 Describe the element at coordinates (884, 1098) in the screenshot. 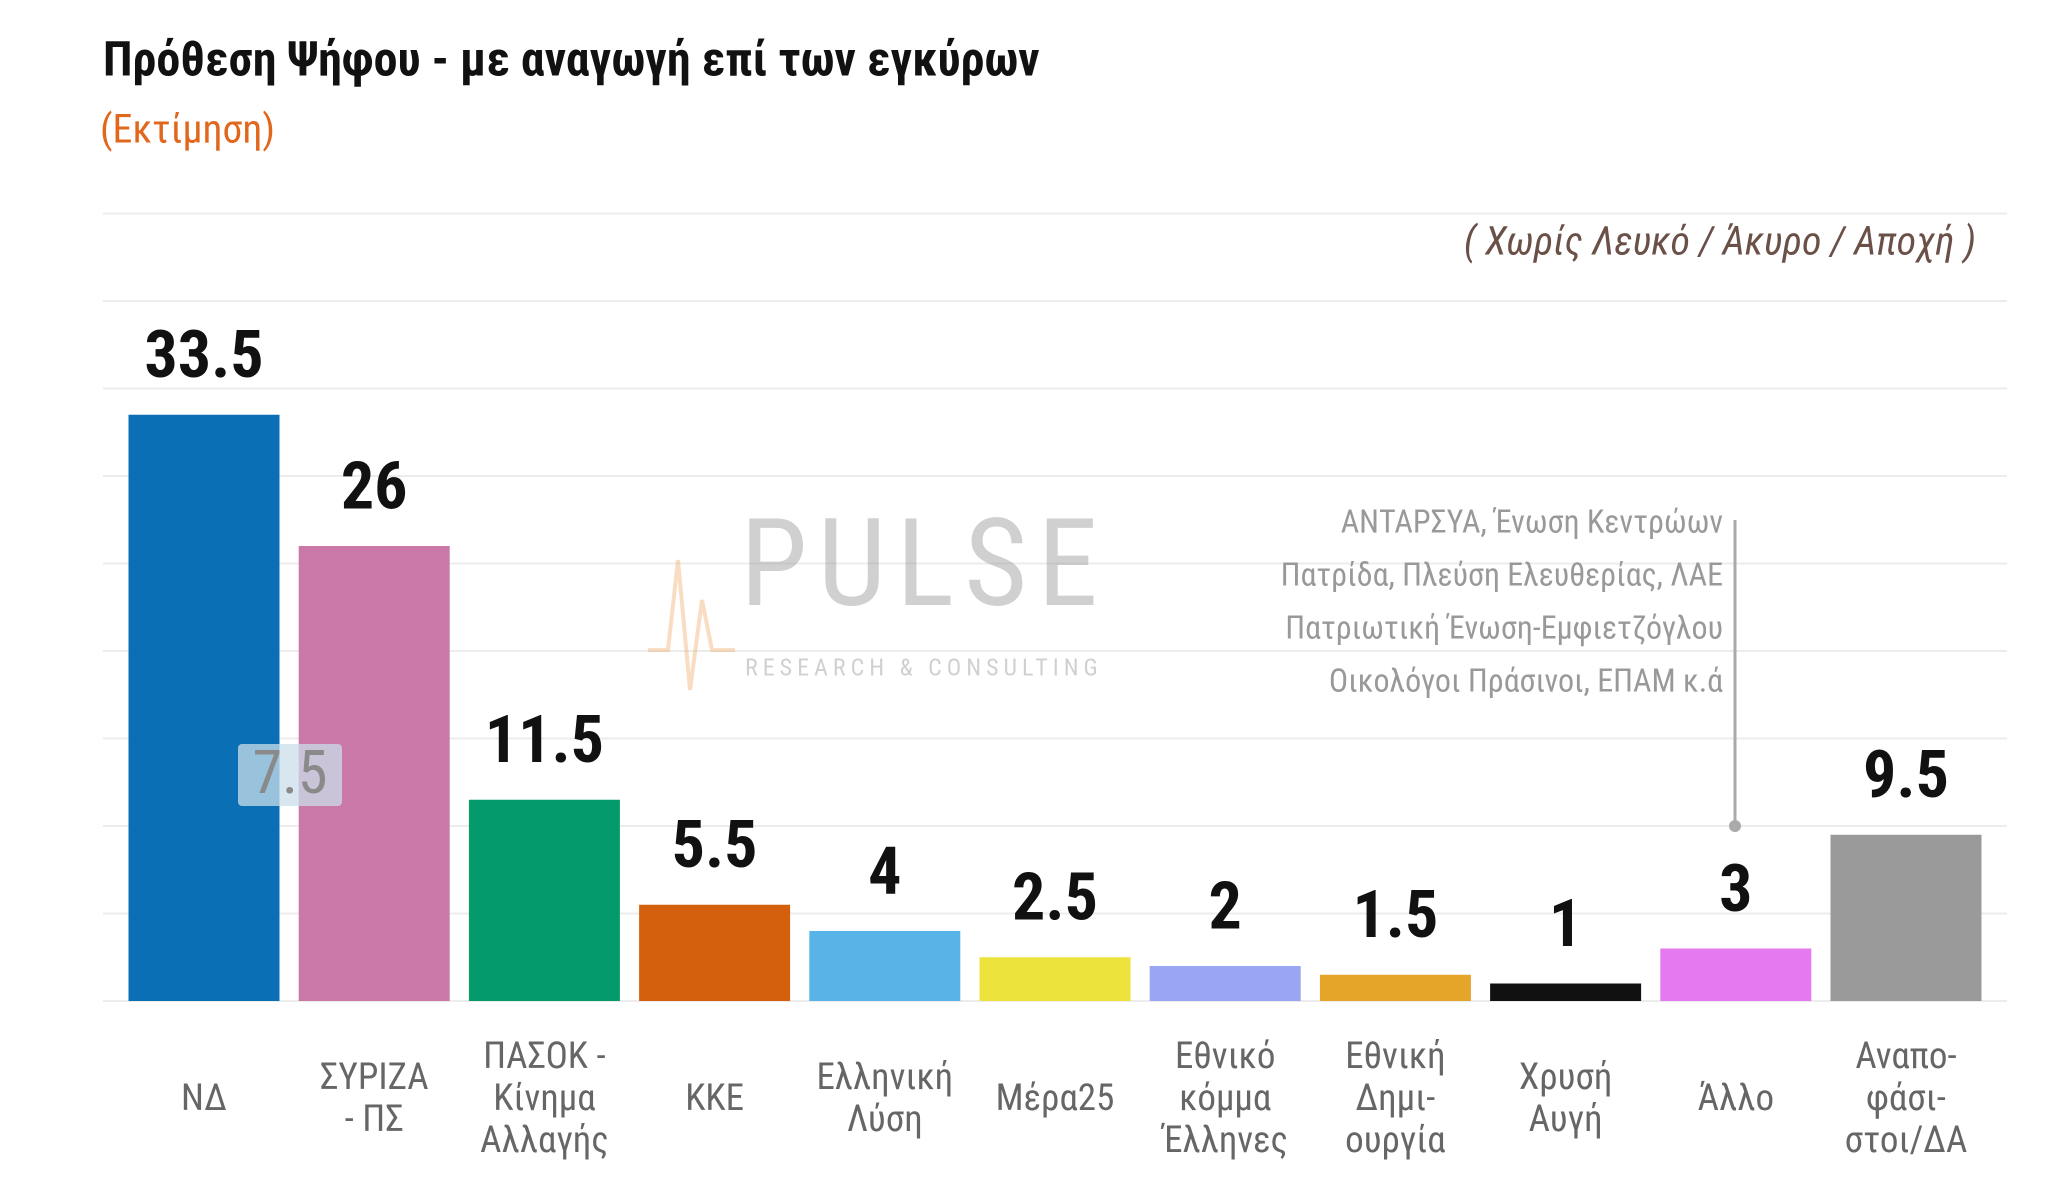

I see `category-label: Ελληνική Λύση` at that location.